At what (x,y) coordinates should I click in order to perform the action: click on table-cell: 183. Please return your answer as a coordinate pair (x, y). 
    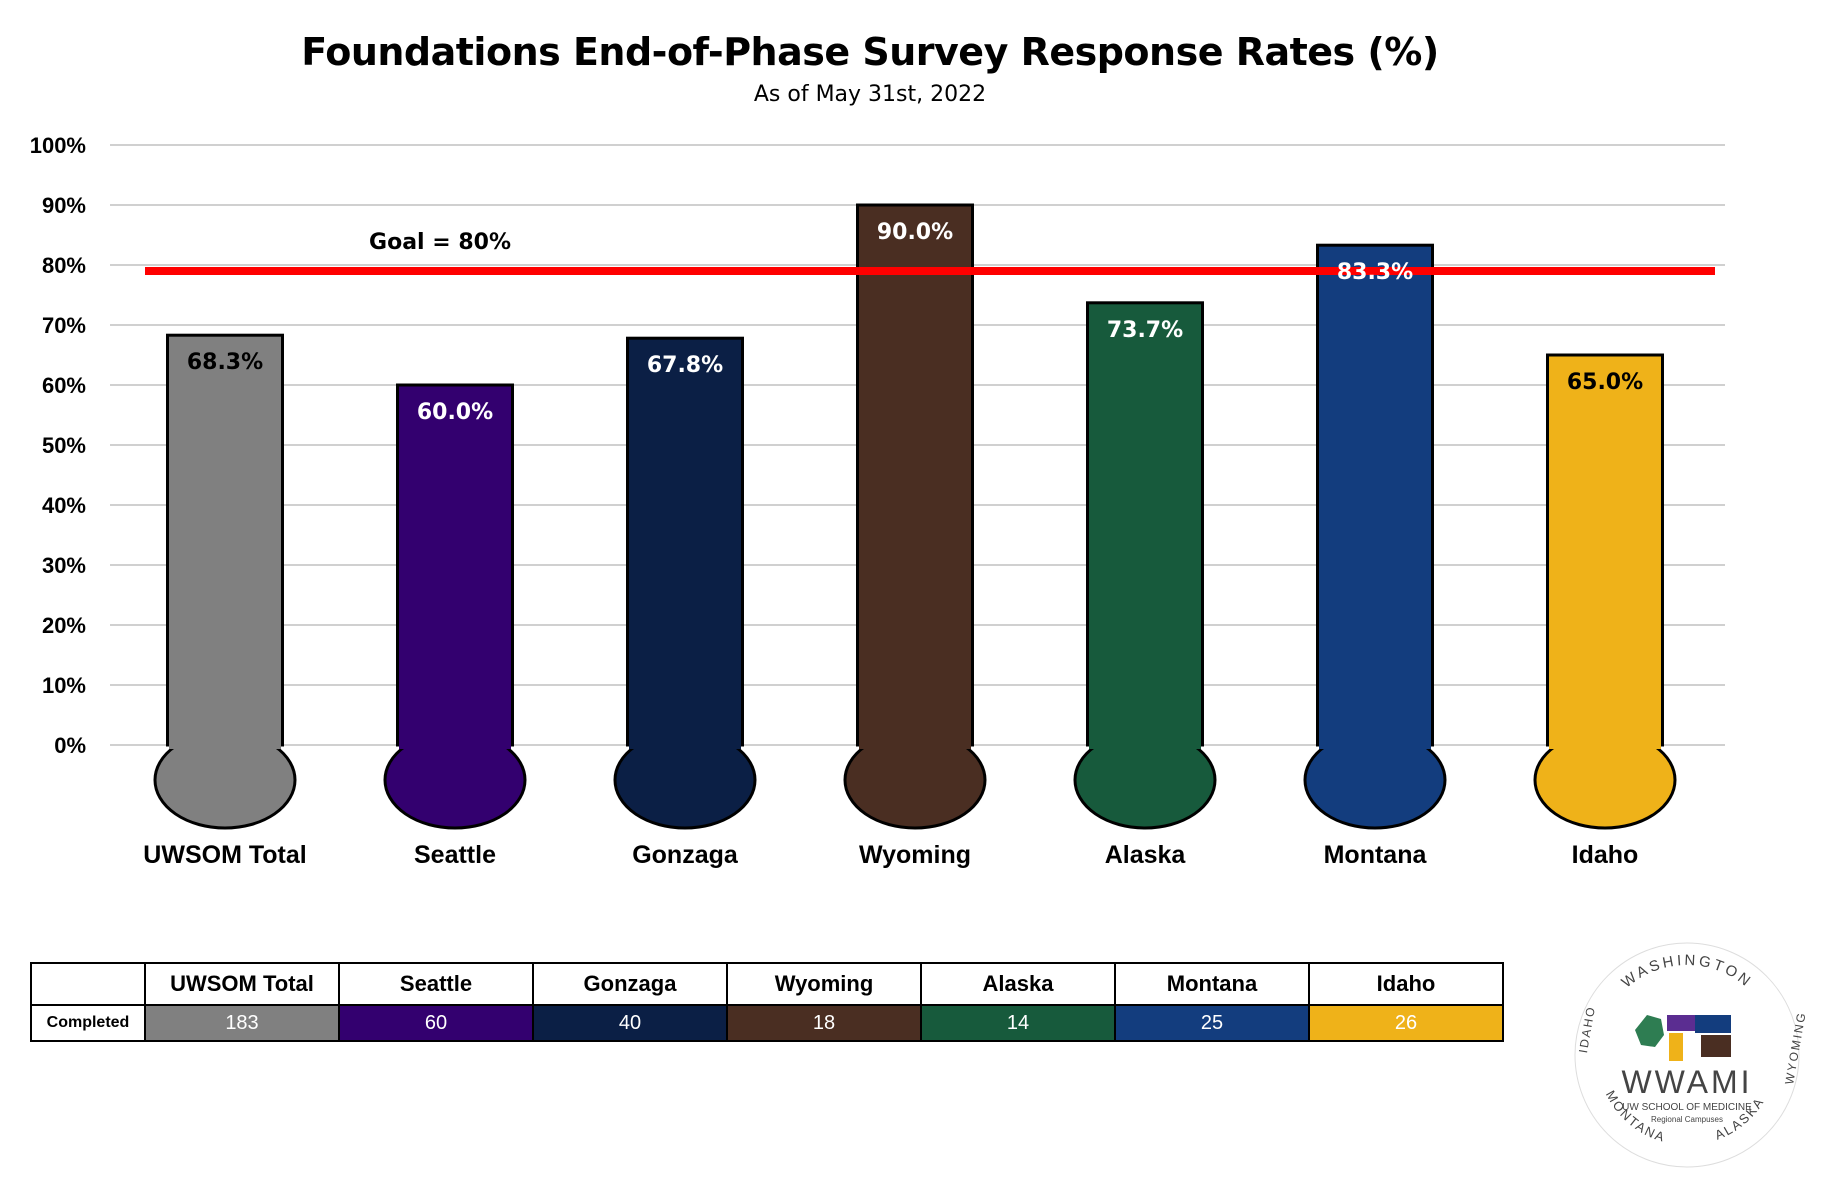
    Looking at the image, I should click on (242, 1023).